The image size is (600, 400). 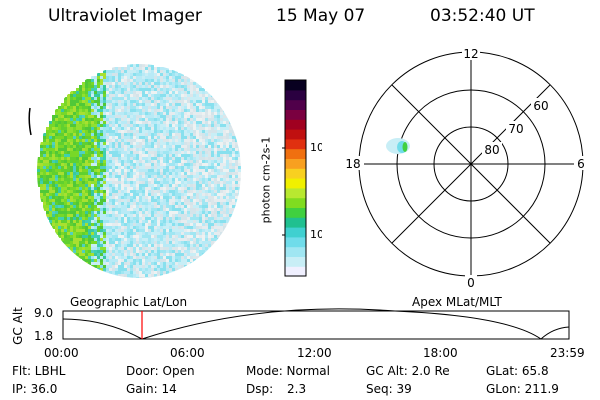 What do you see at coordinates (316, 147) in the screenshot?
I see `colorbar-label-100: 100` at bounding box center [316, 147].